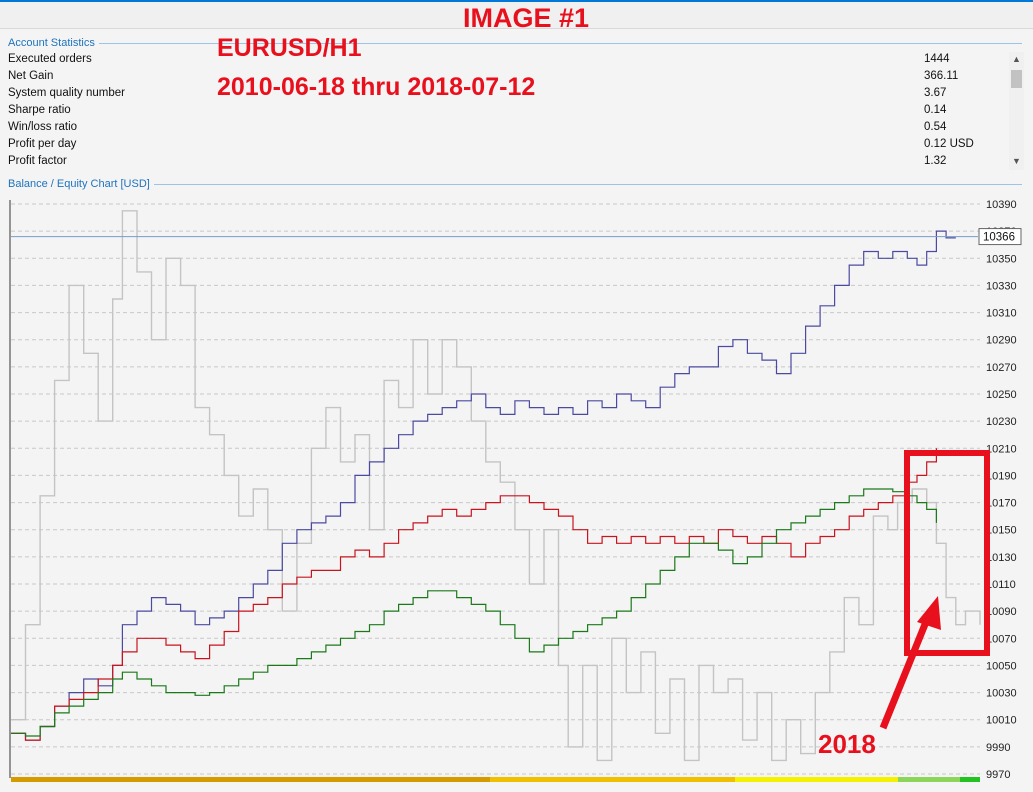 The width and height of the screenshot is (1033, 792). Describe the element at coordinates (526, 18) in the screenshot. I see `image-label: IMAGE #1` at that location.